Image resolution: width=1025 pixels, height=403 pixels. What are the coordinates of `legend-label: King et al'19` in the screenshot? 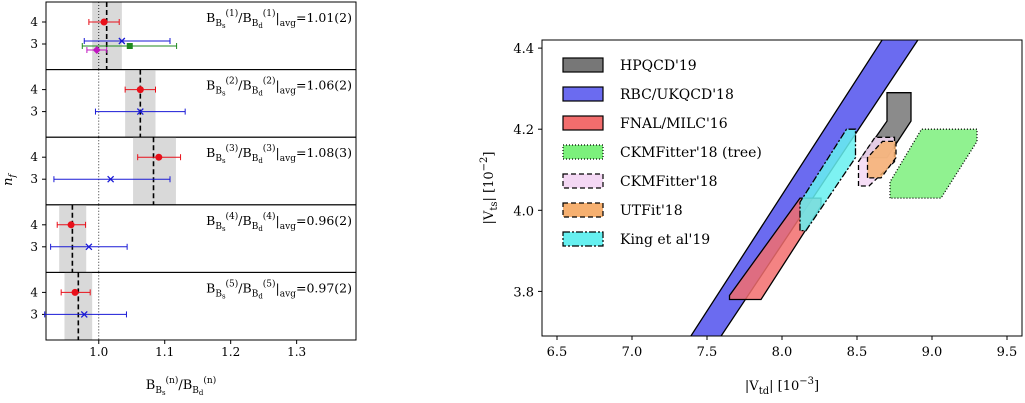 It's located at (665, 240).